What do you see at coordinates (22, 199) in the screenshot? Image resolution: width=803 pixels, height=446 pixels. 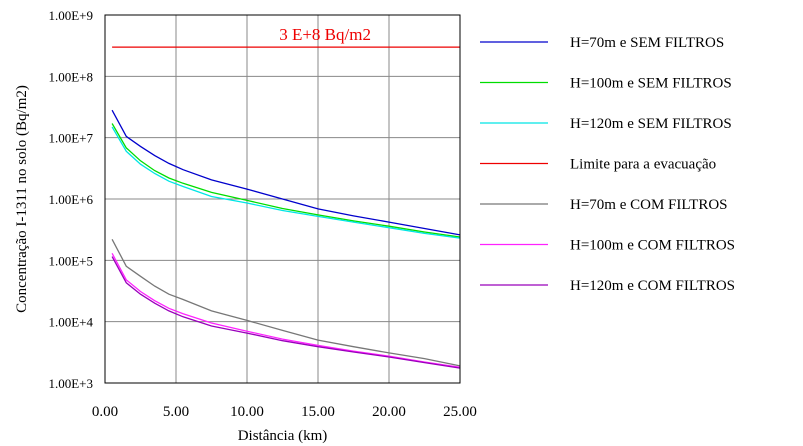 I see `y-axis-label: Concentração I-1311 no solo (Bq/m2)` at bounding box center [22, 199].